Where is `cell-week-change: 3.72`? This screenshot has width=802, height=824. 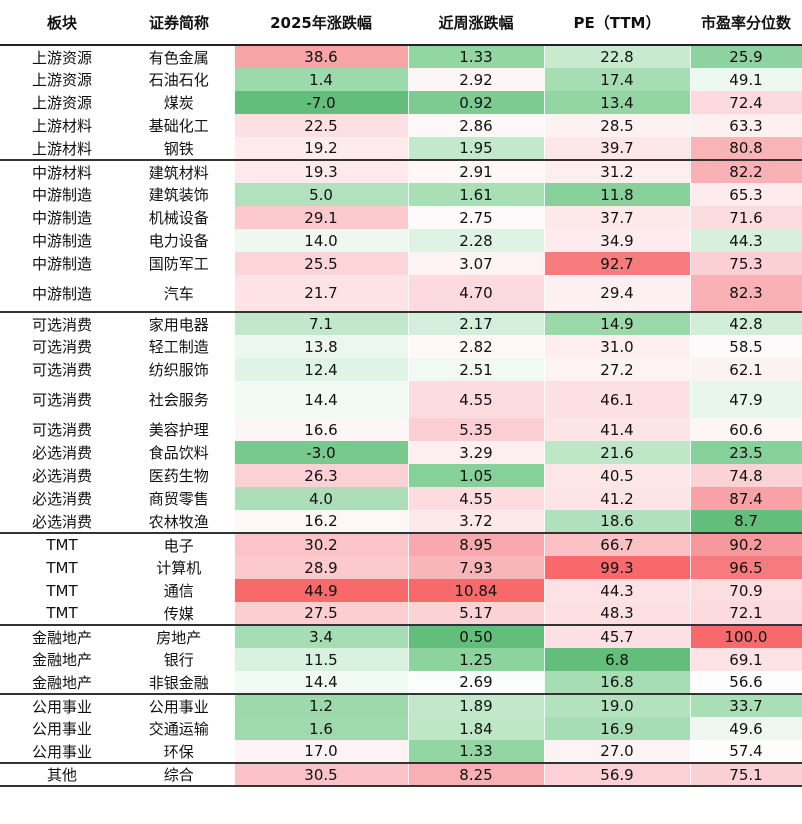 cell-week-change: 3.72 is located at coordinates (476, 521).